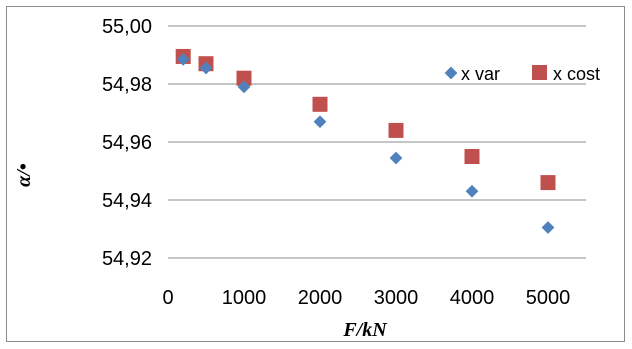 Image resolution: width=632 pixels, height=349 pixels. I want to click on y-tick-label: 54,92, so click(127, 259).